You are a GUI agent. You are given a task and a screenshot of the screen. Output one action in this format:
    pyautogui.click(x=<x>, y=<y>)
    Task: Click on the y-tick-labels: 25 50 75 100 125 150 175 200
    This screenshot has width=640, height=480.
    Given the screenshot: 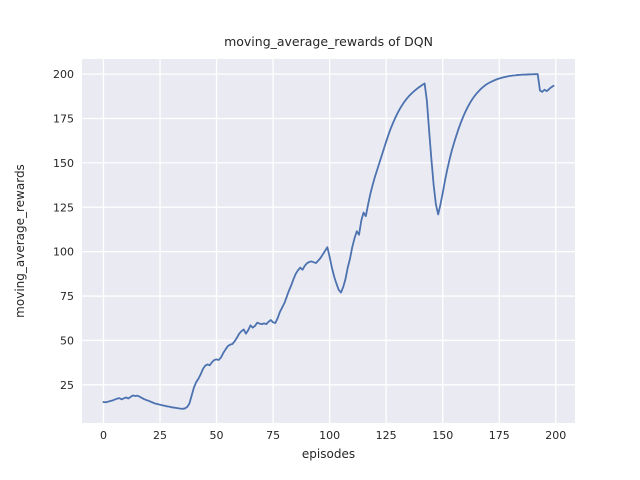 What is the action you would take?
    pyautogui.click(x=63, y=230)
    